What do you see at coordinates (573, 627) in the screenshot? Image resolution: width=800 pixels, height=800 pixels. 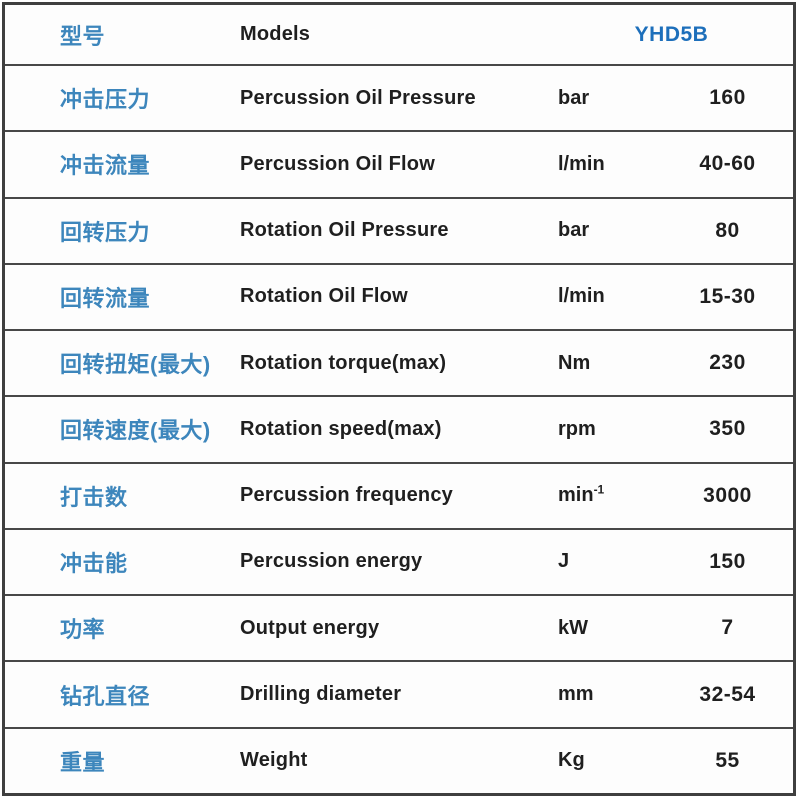 I see `unit-cell: kW` at bounding box center [573, 627].